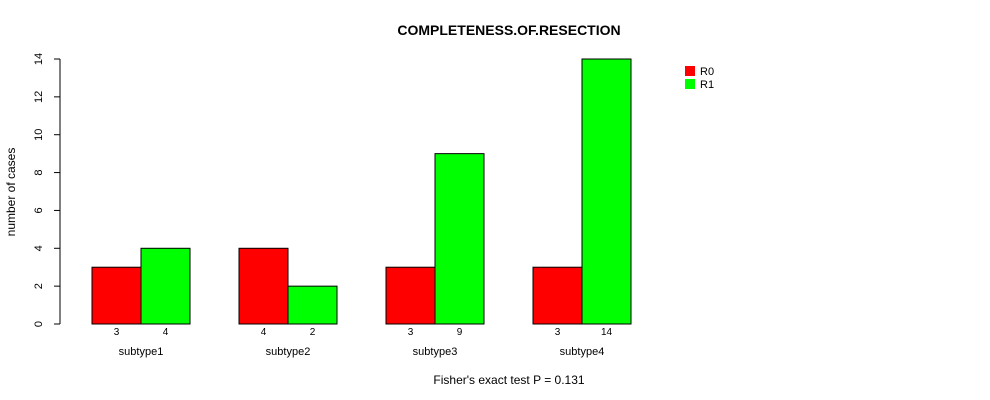 The image size is (990, 400). Describe the element at coordinates (410, 295) in the screenshot. I see `bar-r0-subtype3` at that location.